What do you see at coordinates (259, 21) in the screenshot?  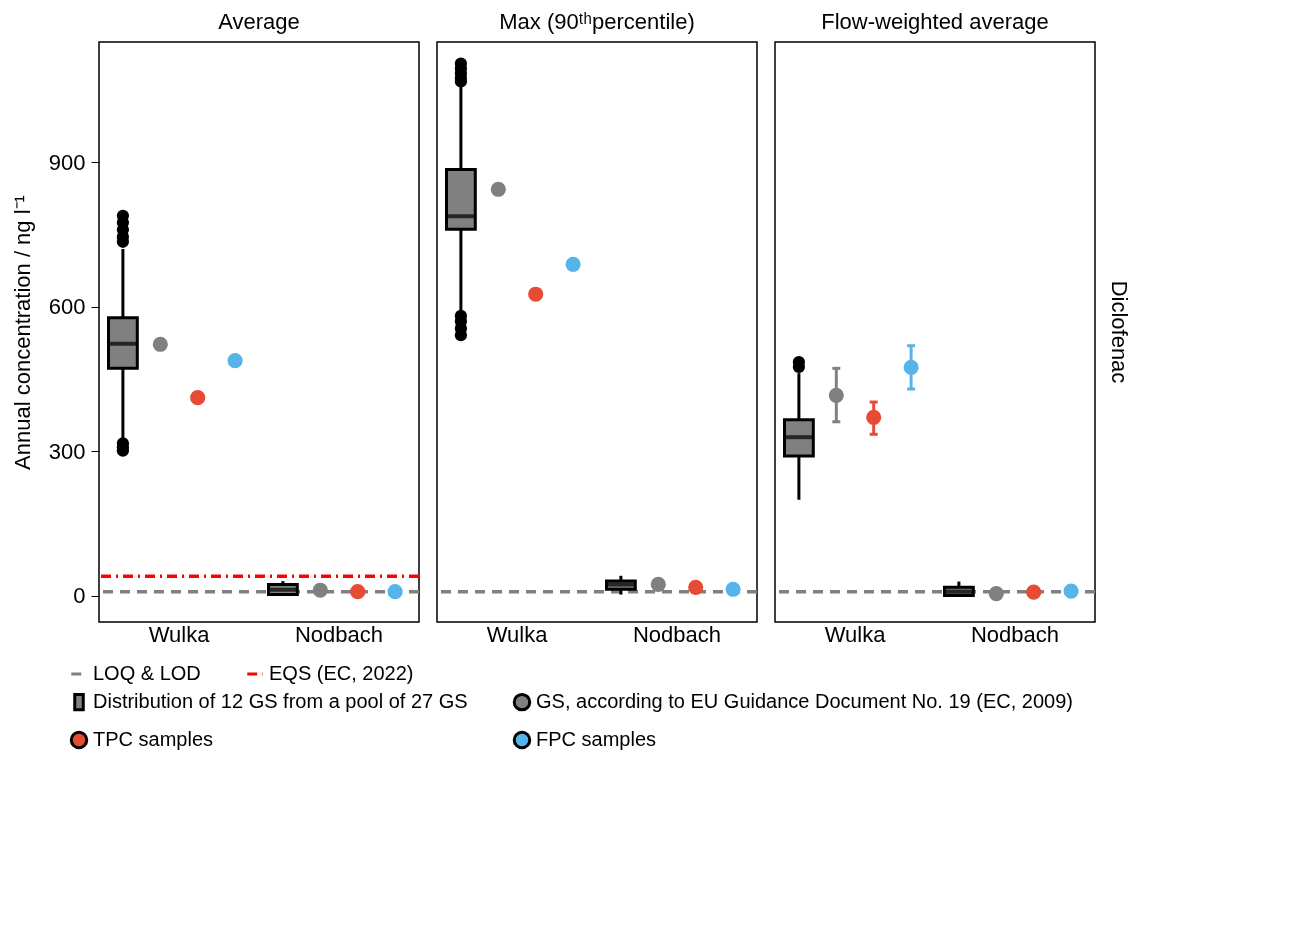 I see `chart-title: Average` at bounding box center [259, 21].